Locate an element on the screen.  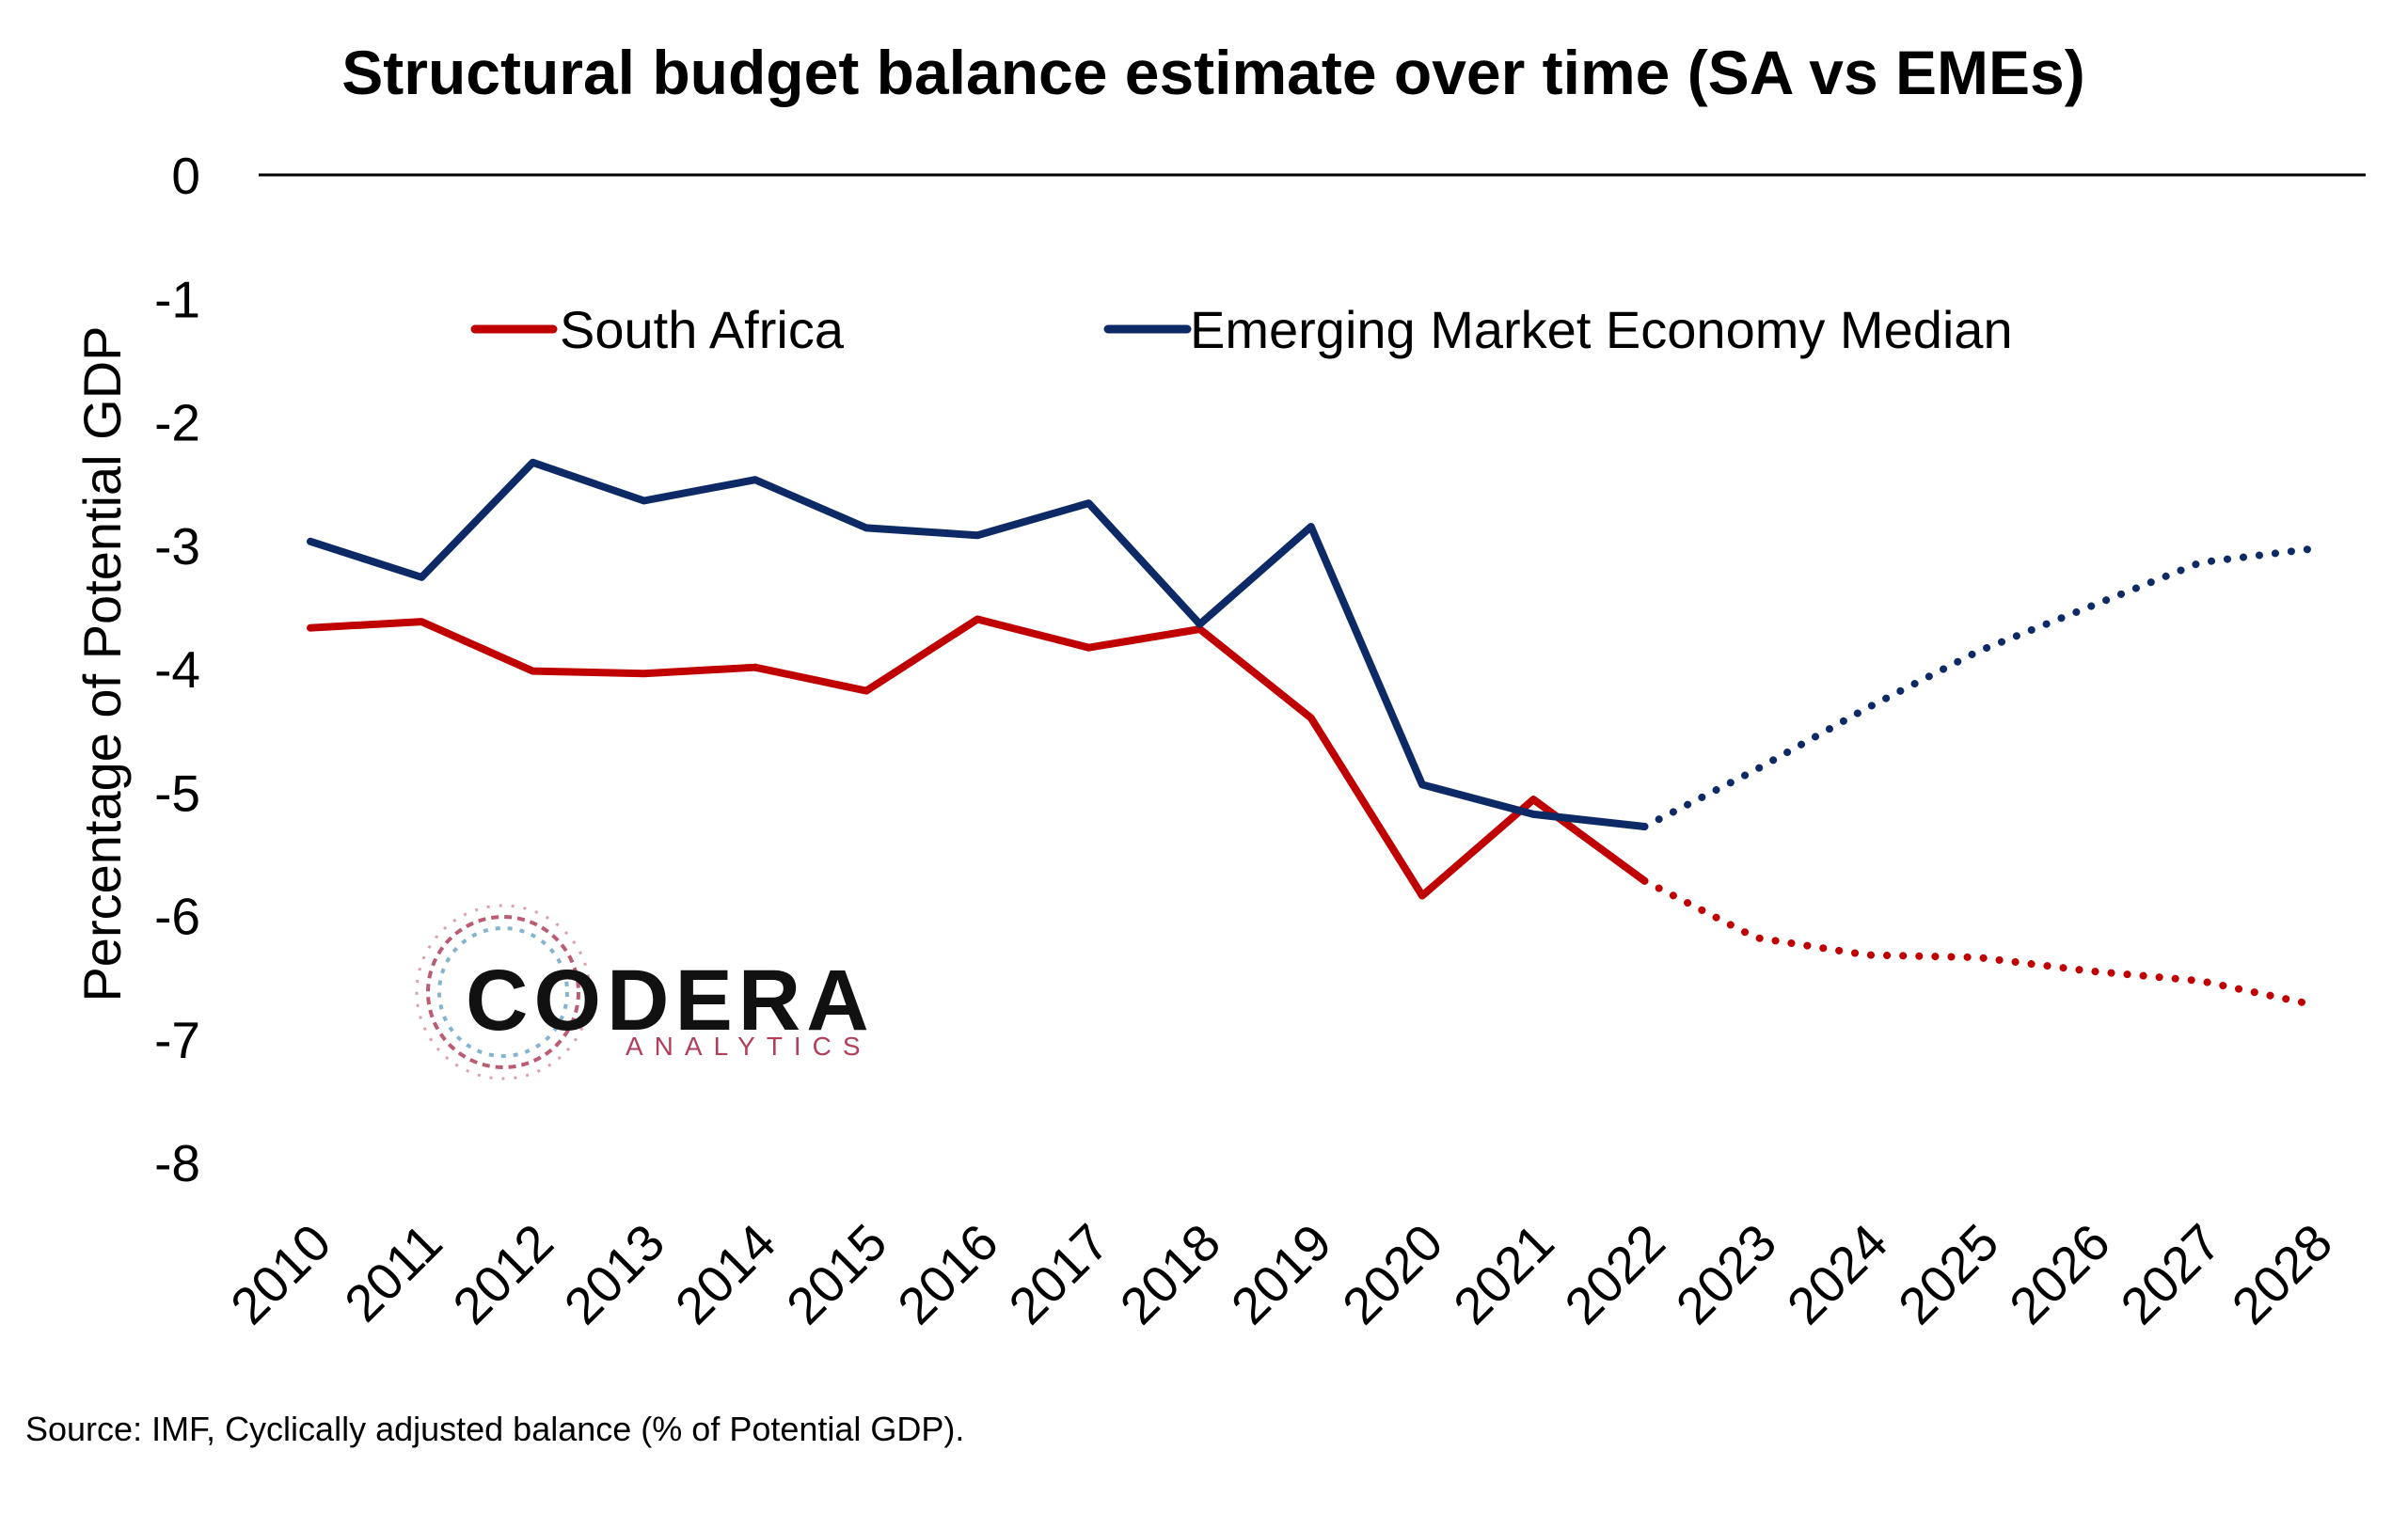
logo-tagline: ANALYTICS is located at coordinates (749, 1046).